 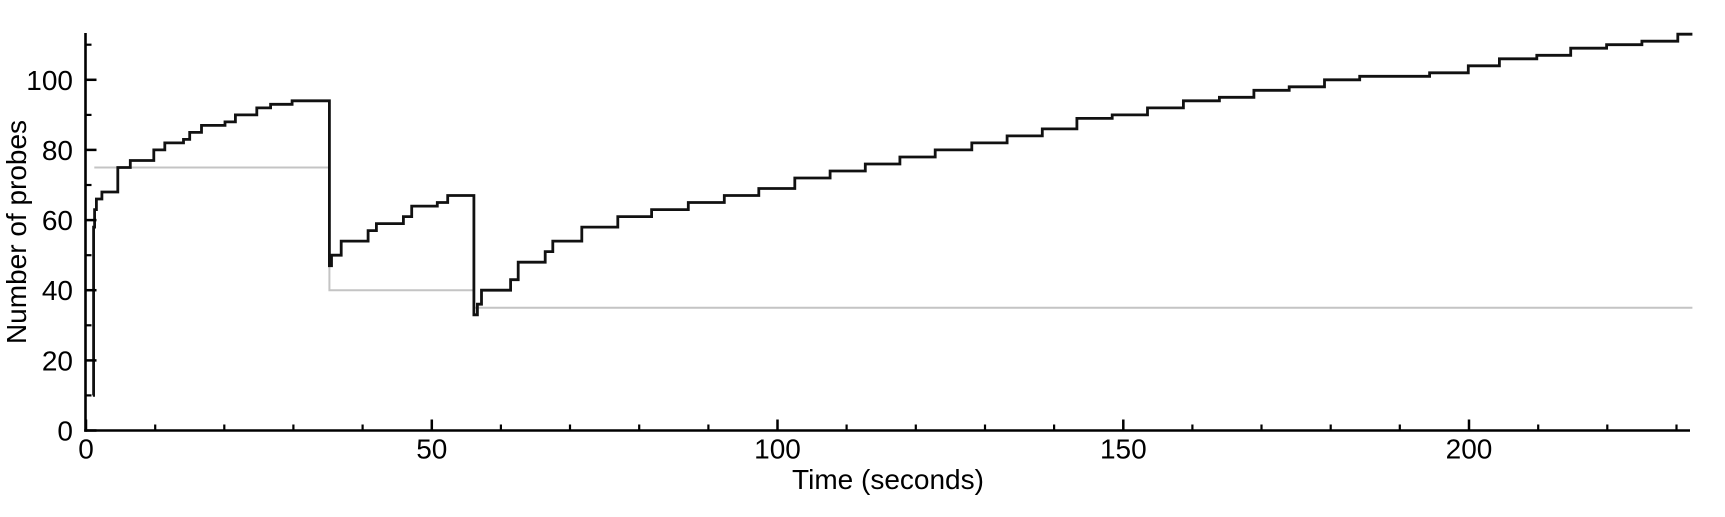 I want to click on x-axis-title: Time (seconds), so click(x=888, y=479).